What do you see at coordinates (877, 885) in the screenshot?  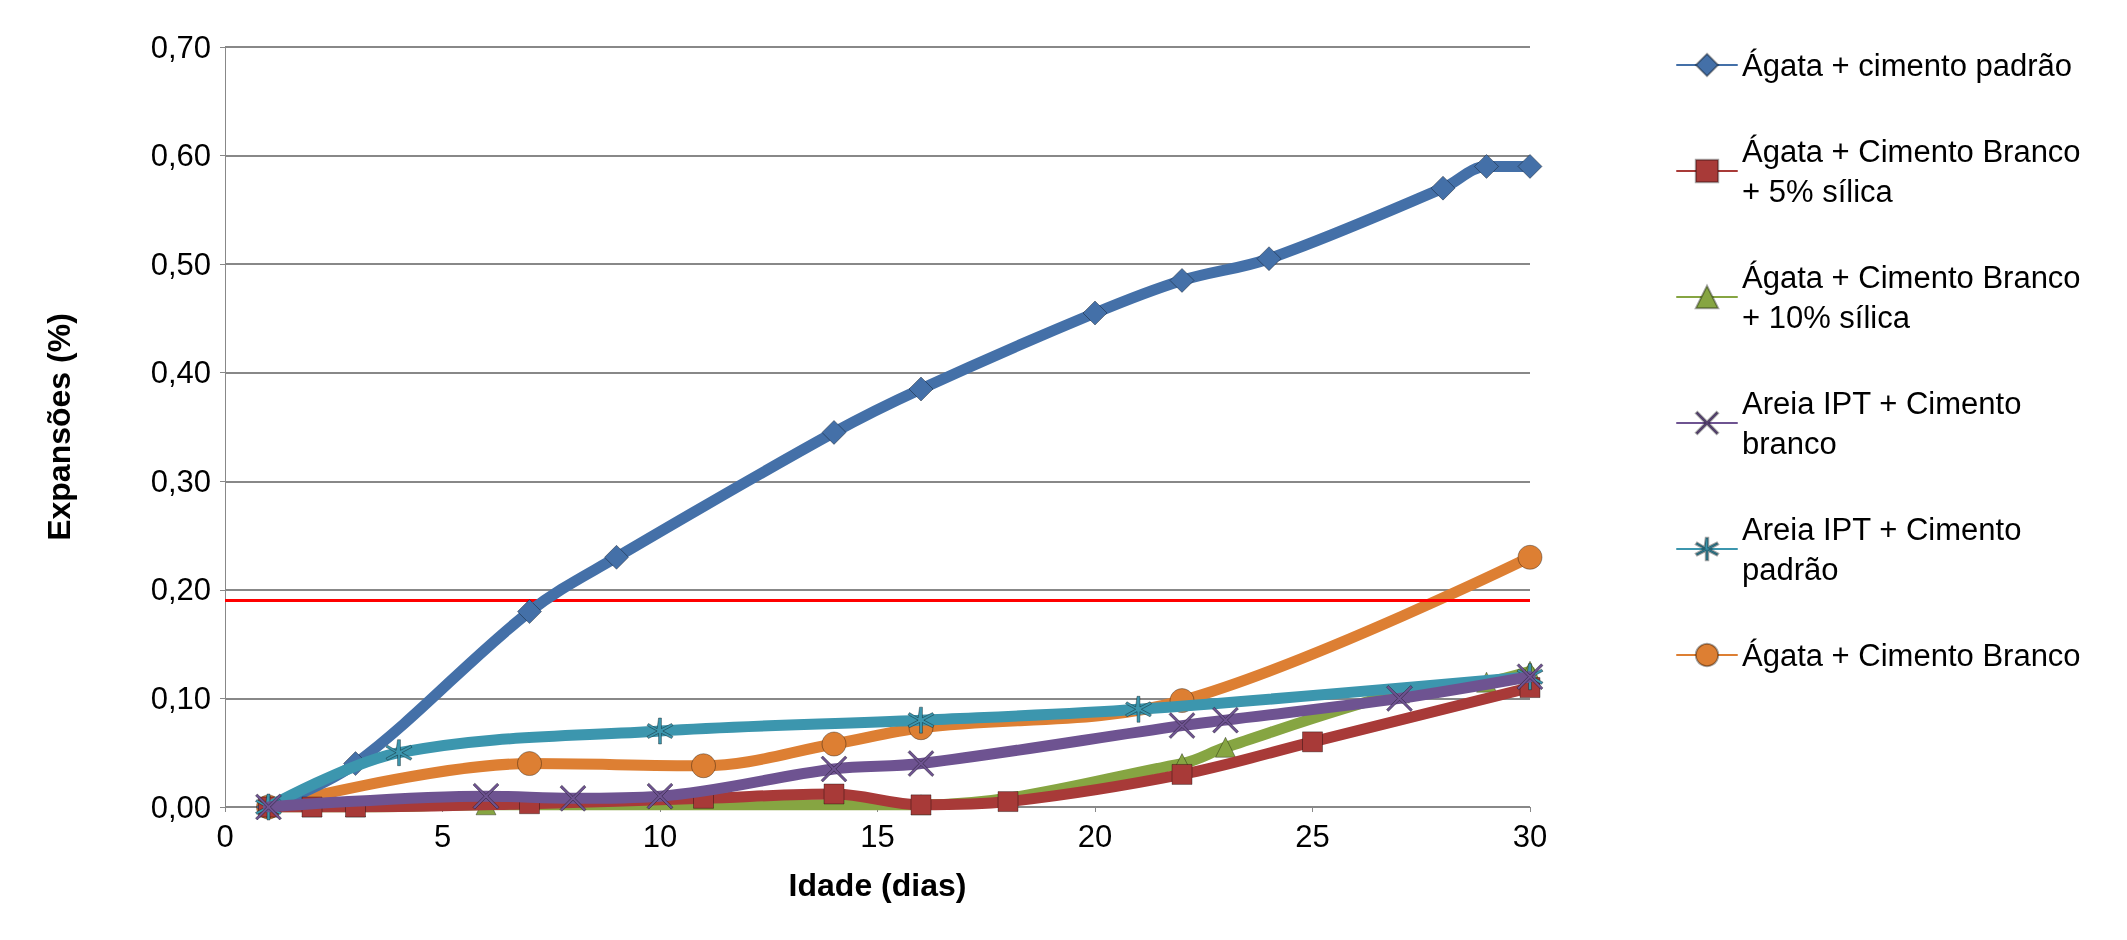 I see `x-axis-title: Idade (dias)` at bounding box center [877, 885].